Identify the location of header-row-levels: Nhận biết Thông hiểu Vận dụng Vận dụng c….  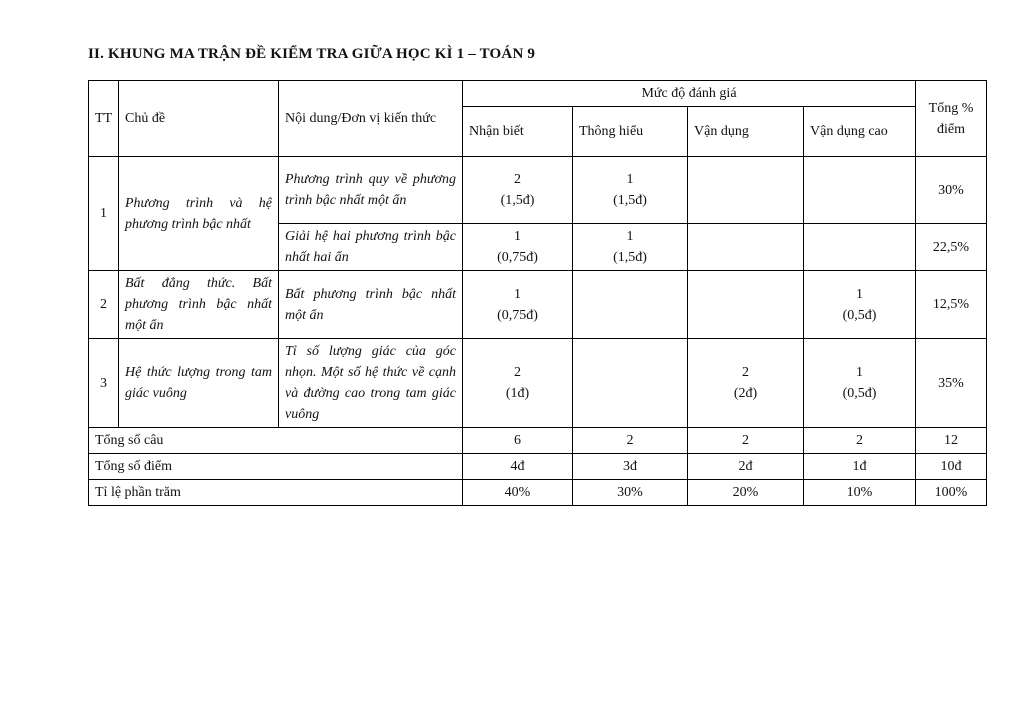
(538, 131).